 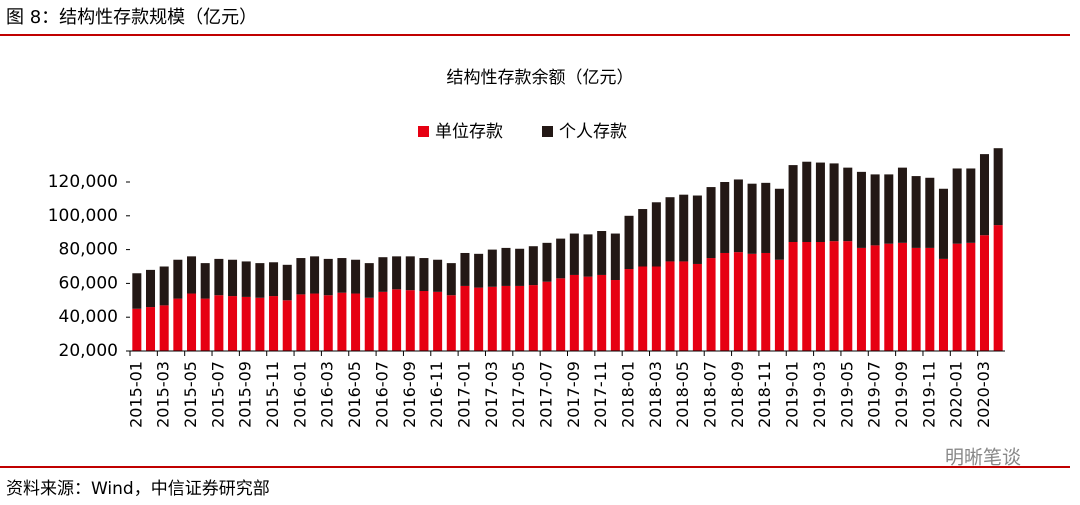 What do you see at coordinates (83, 182) in the screenshot?
I see `y-tick-label: 120,000` at bounding box center [83, 182].